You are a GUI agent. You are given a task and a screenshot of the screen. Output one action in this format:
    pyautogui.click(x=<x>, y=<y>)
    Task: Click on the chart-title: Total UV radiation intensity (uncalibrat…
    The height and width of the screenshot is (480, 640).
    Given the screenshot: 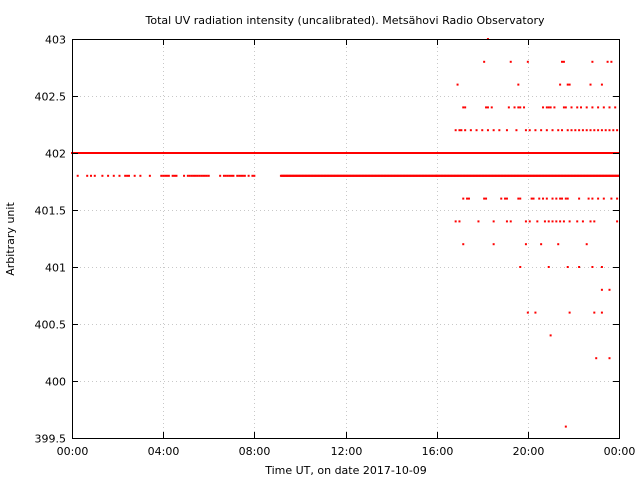 What is the action you would take?
    pyautogui.click(x=345, y=20)
    